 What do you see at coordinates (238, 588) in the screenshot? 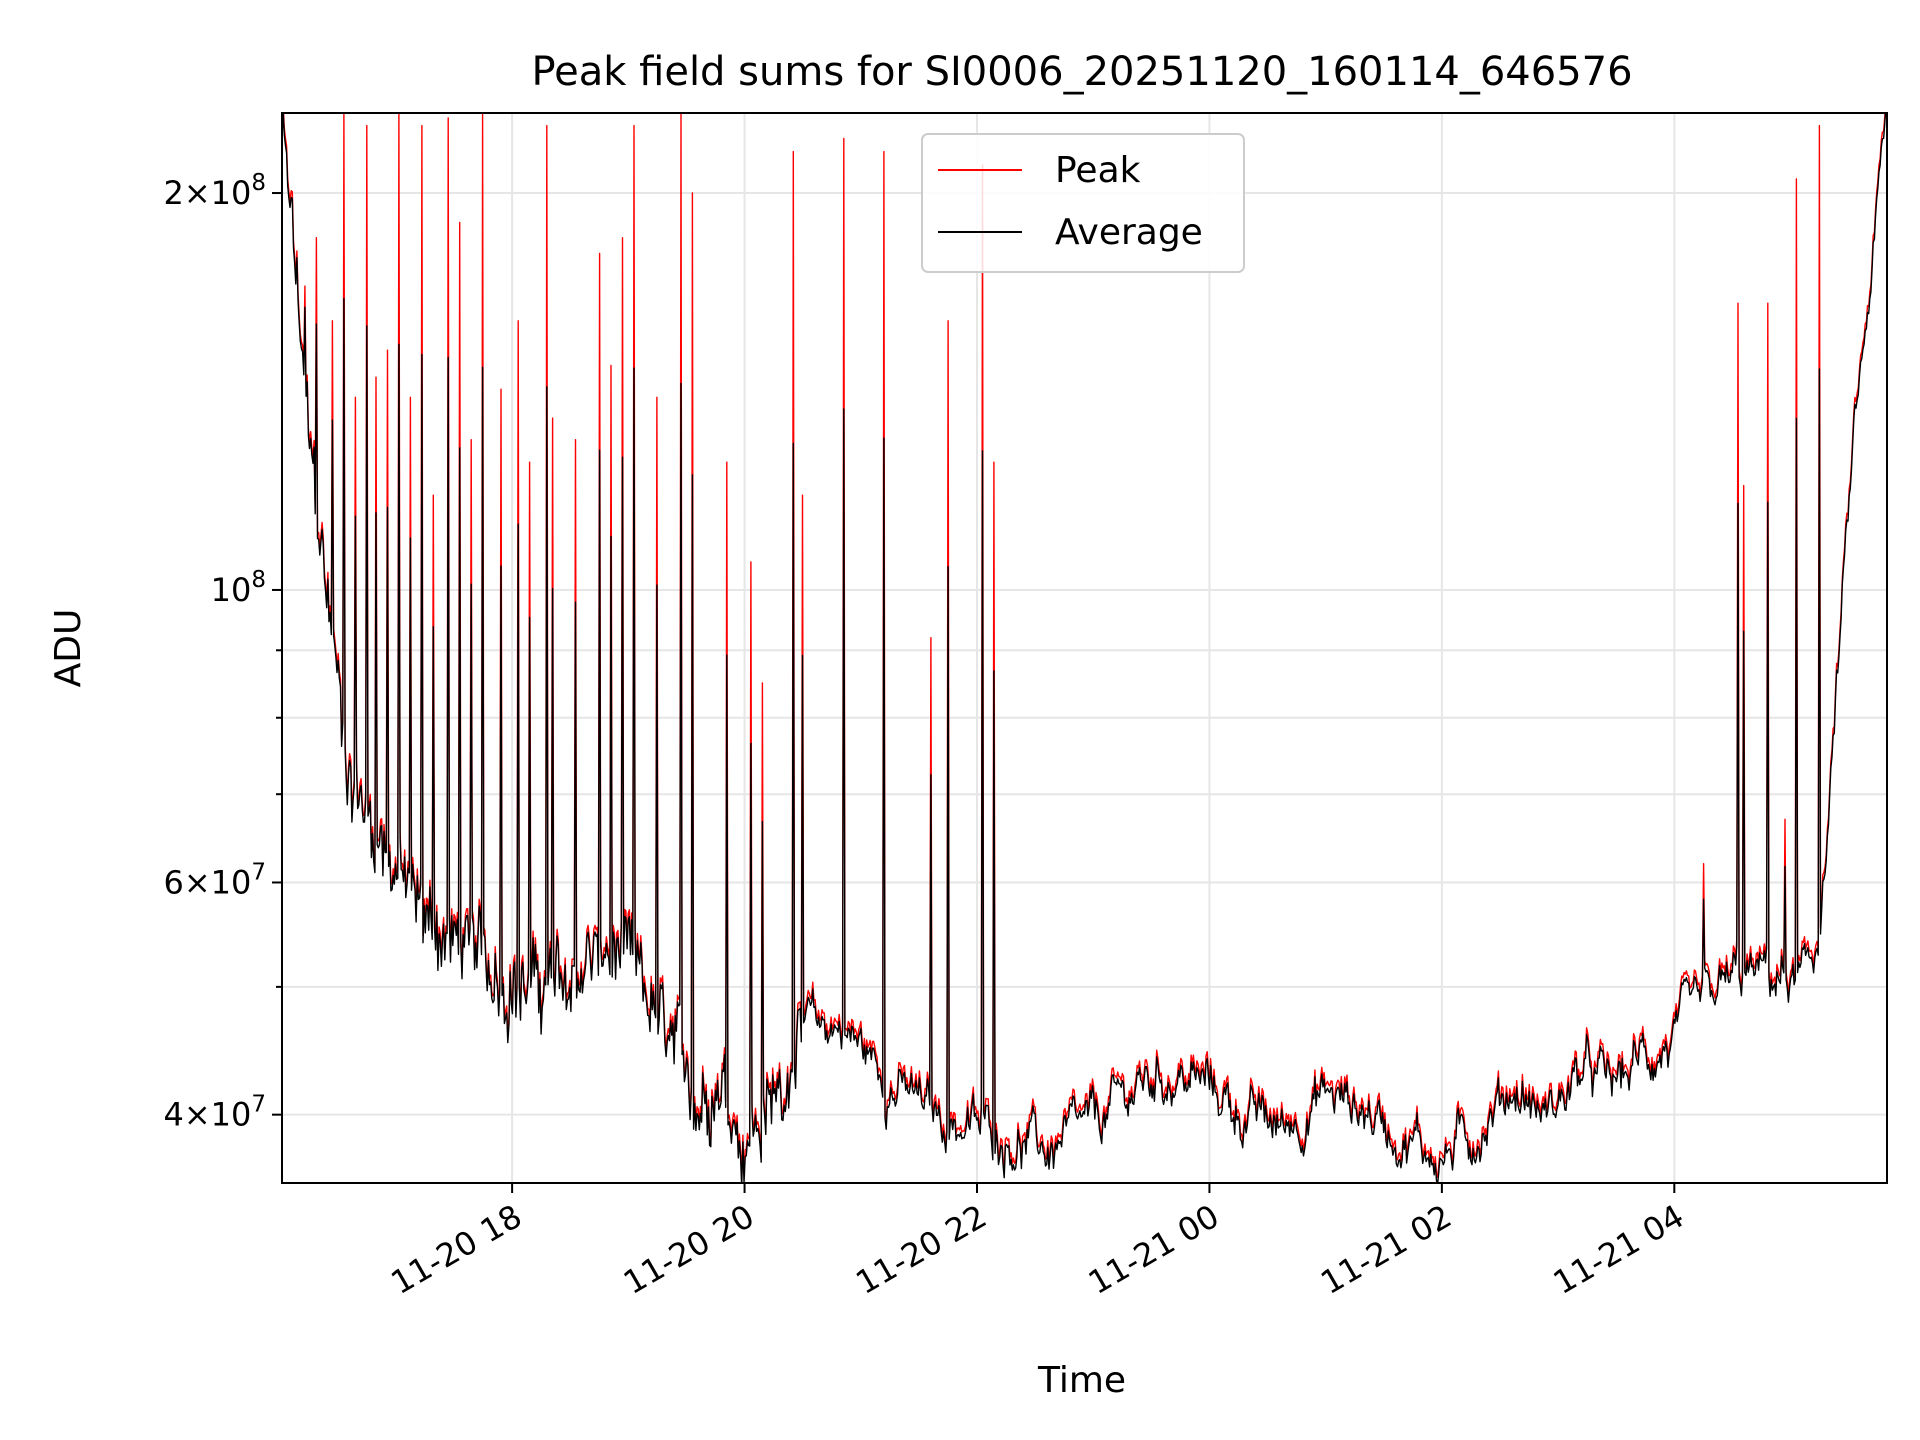
I see `y-tick-label: 108` at bounding box center [238, 588].